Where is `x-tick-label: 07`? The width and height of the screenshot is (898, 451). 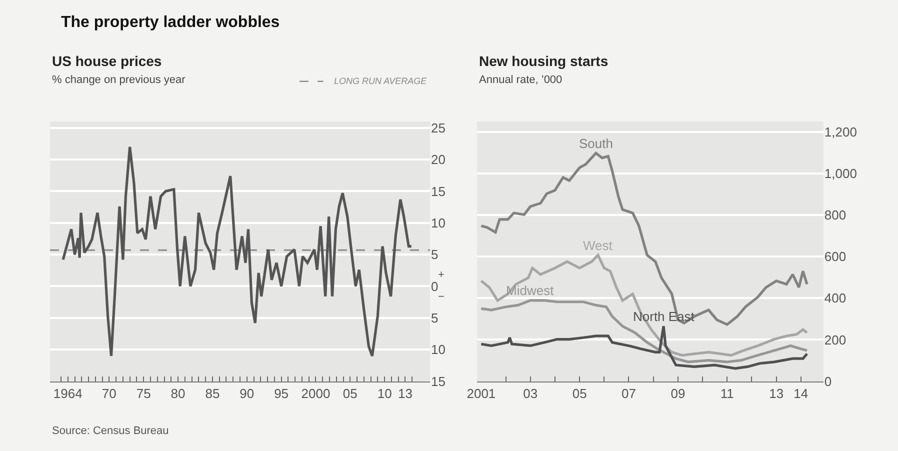 x-tick-label: 07 is located at coordinates (629, 393).